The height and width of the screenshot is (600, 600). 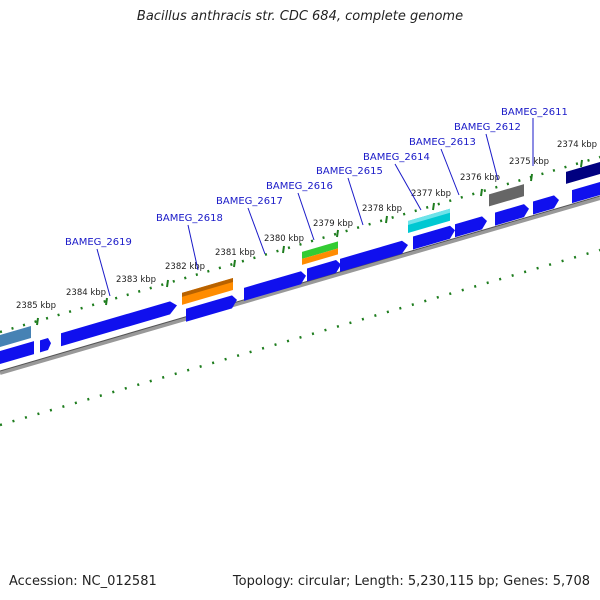 What do you see at coordinates (396, 157) in the screenshot?
I see `gene-label: BAMEG_2614` at bounding box center [396, 157].